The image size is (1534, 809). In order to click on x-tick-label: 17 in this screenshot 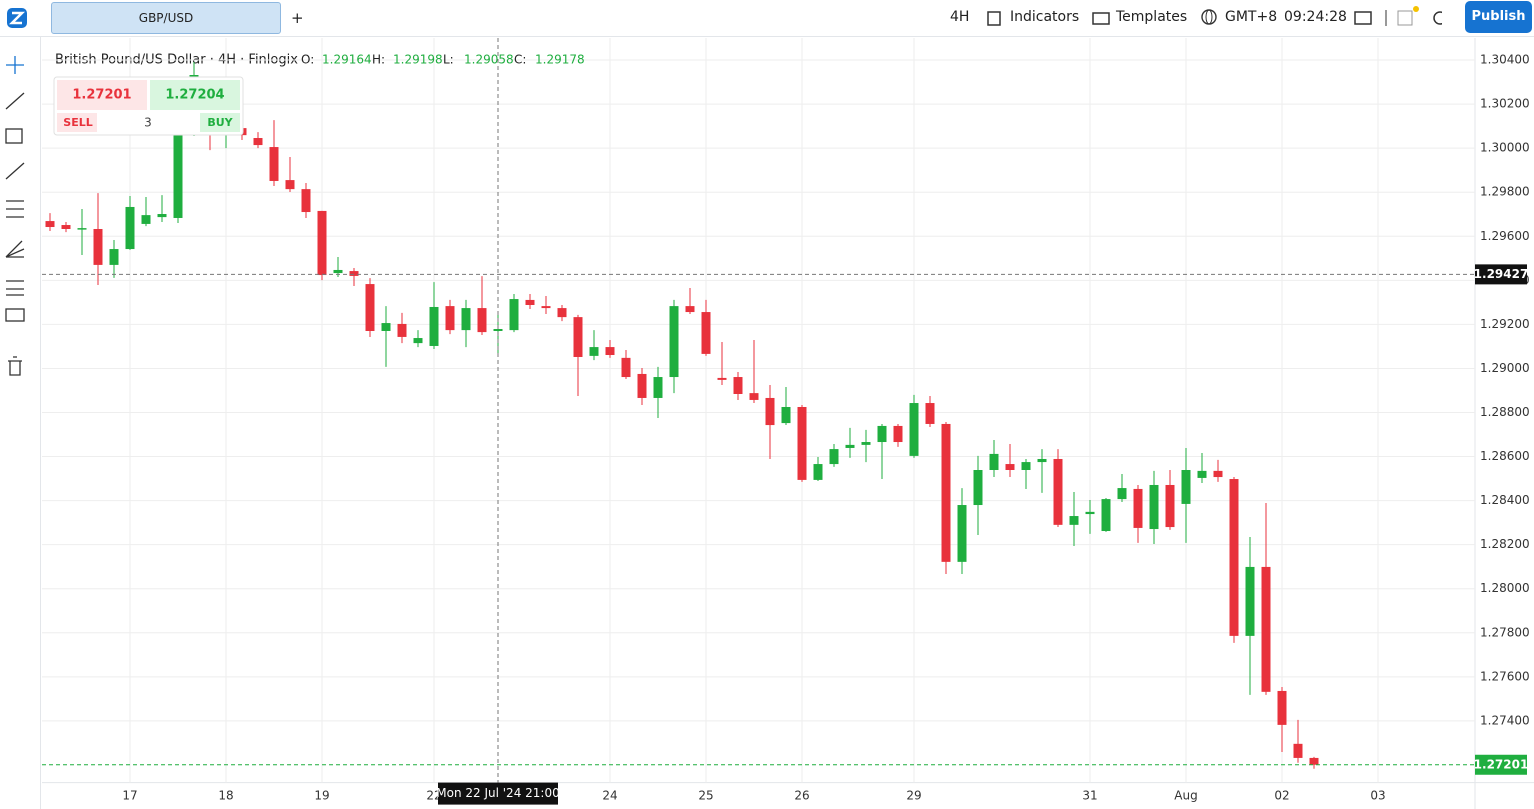, I will do `click(129, 796)`.